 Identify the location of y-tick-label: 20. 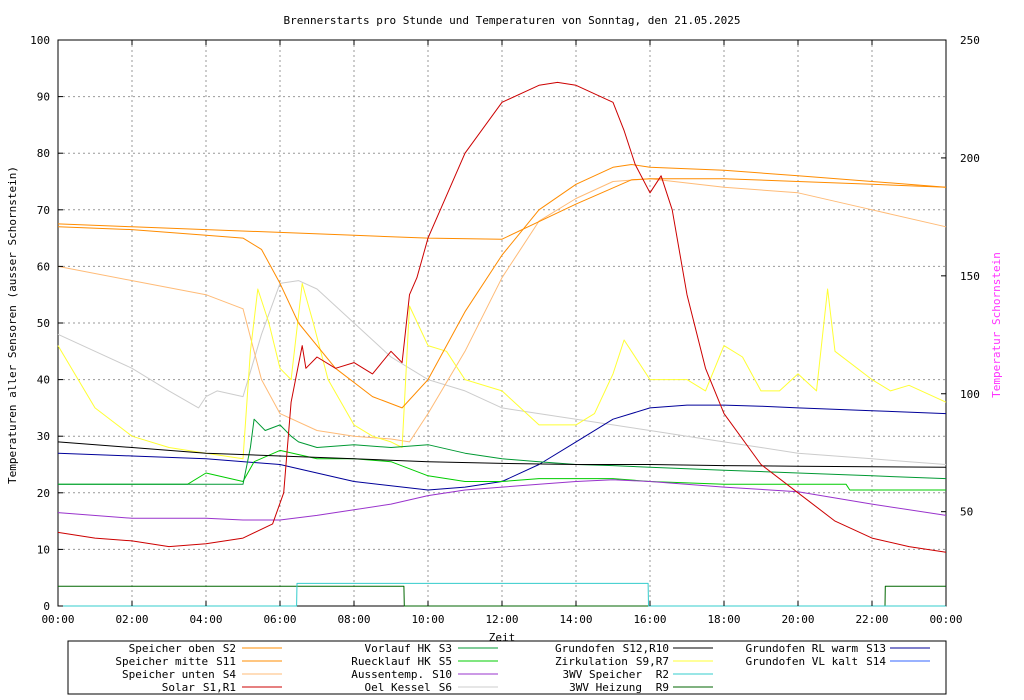
(43, 493).